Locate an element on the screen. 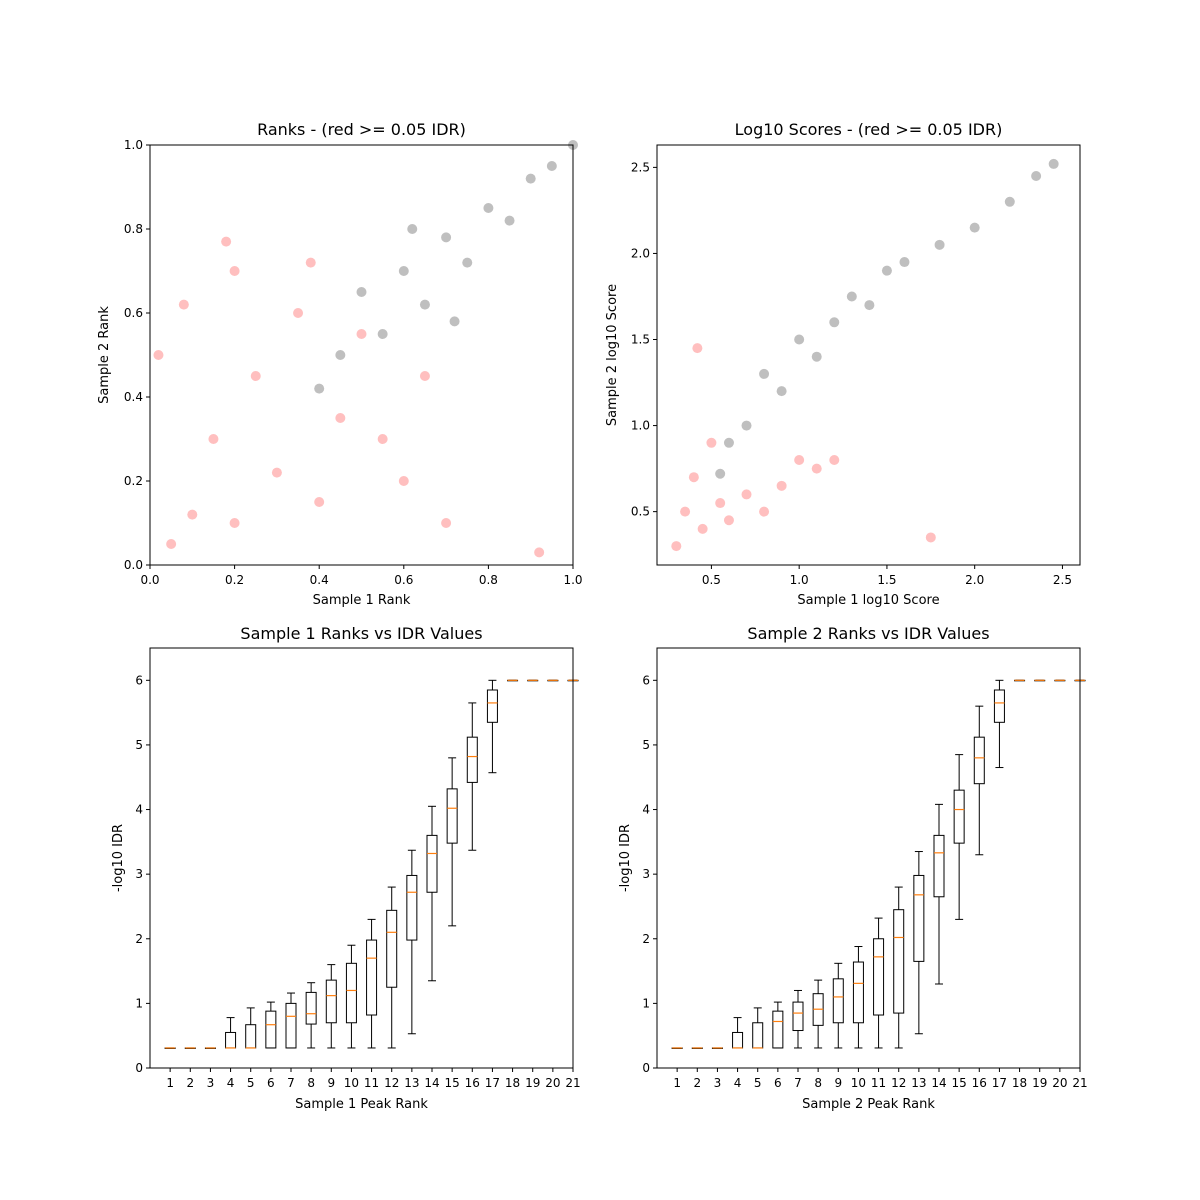  scores-ticks: 0.5 1.0 1.5 2.0 2.5 0.5 1.0 1.5 2.0 2.5 is located at coordinates (851, 373).